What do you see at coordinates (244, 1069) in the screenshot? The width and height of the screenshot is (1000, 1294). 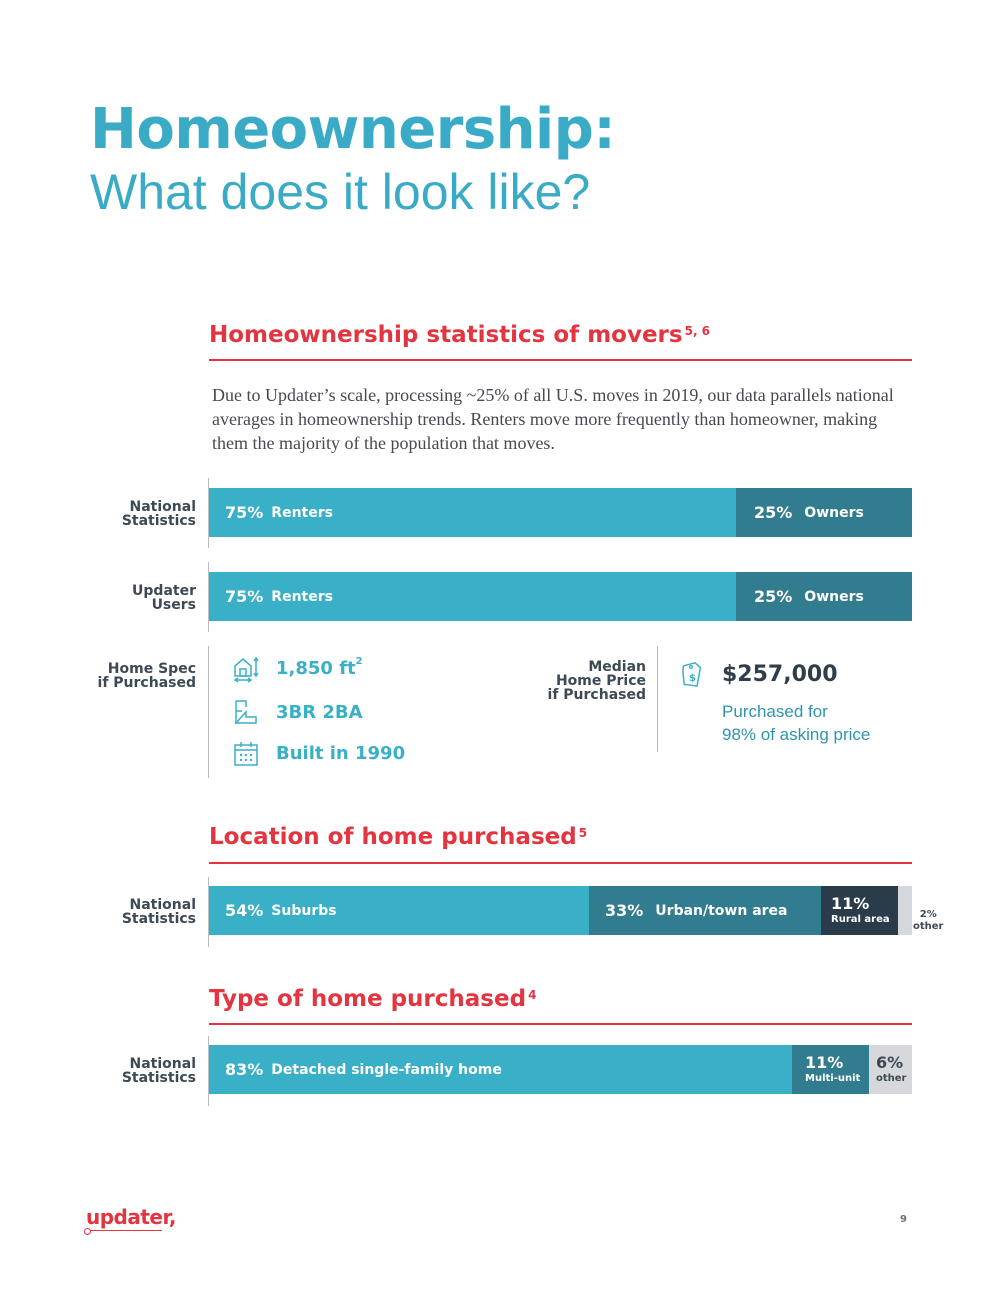 I see `segment-percent: 83%` at bounding box center [244, 1069].